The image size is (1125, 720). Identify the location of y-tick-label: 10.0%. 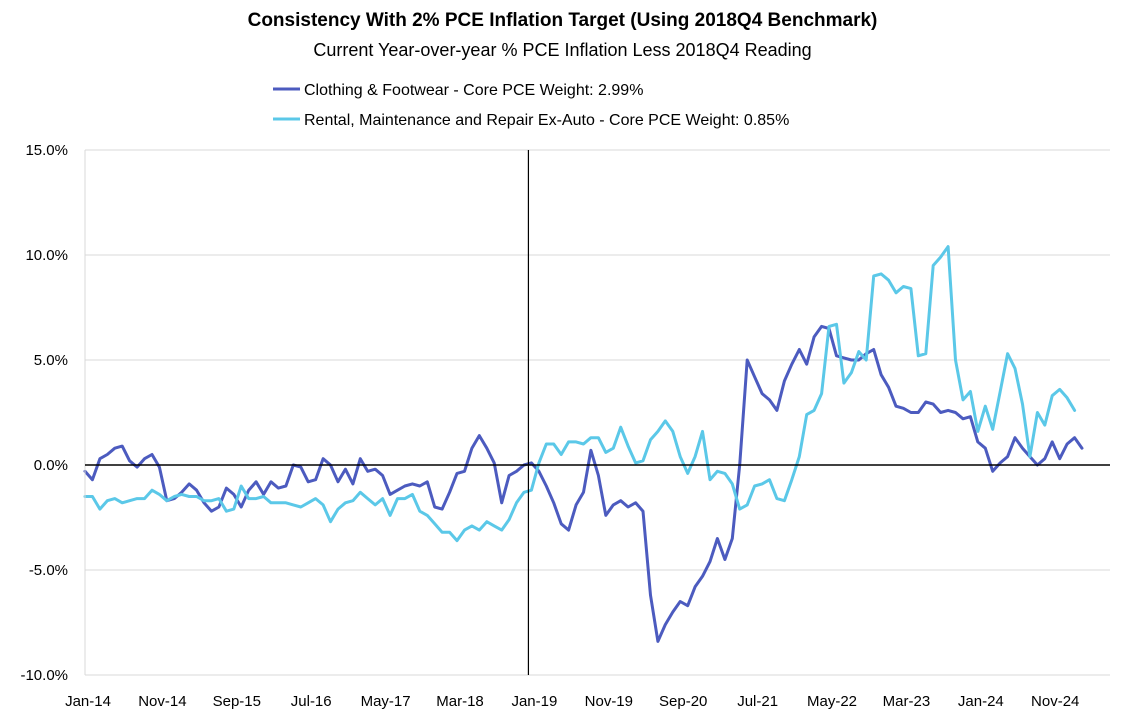
(46, 255).